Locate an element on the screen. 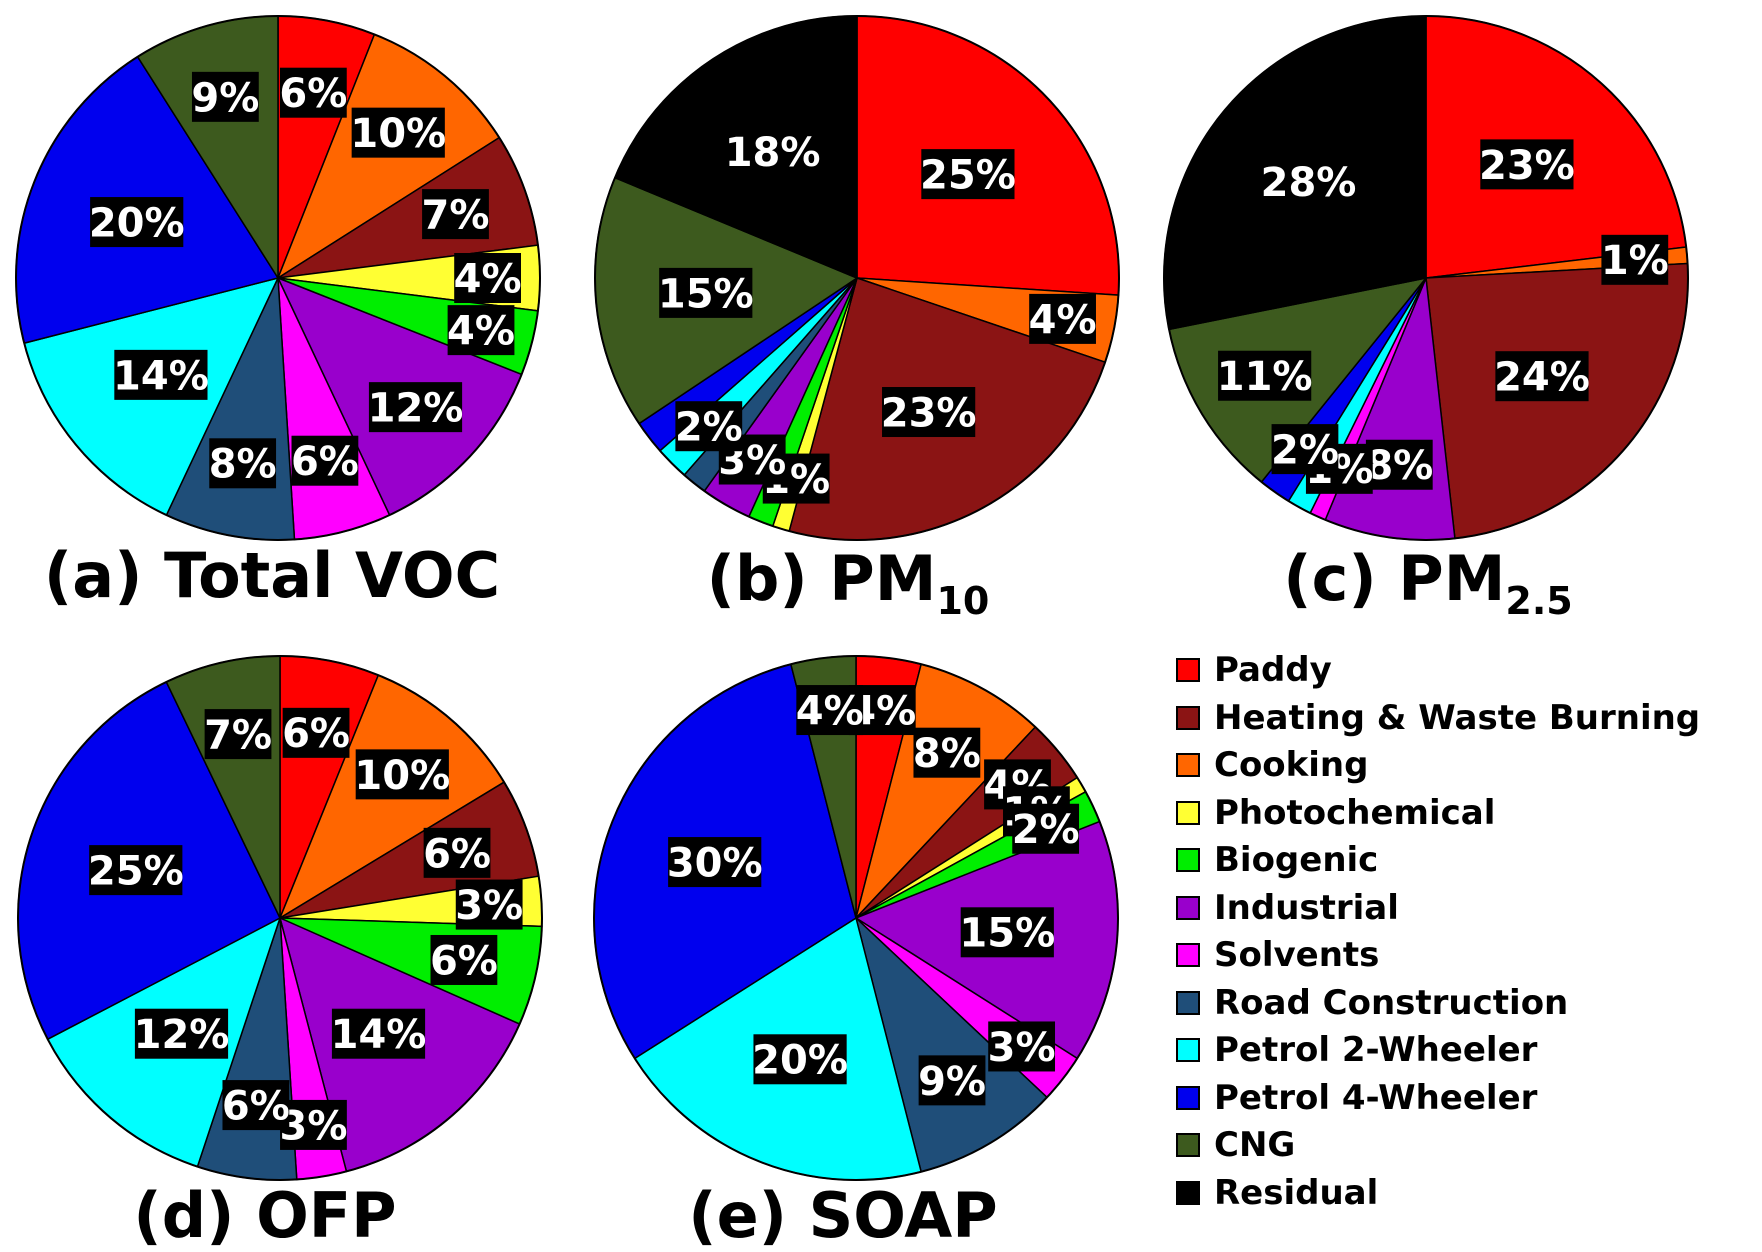  slice-label-cooking: 4% is located at coordinates (1063, 318).